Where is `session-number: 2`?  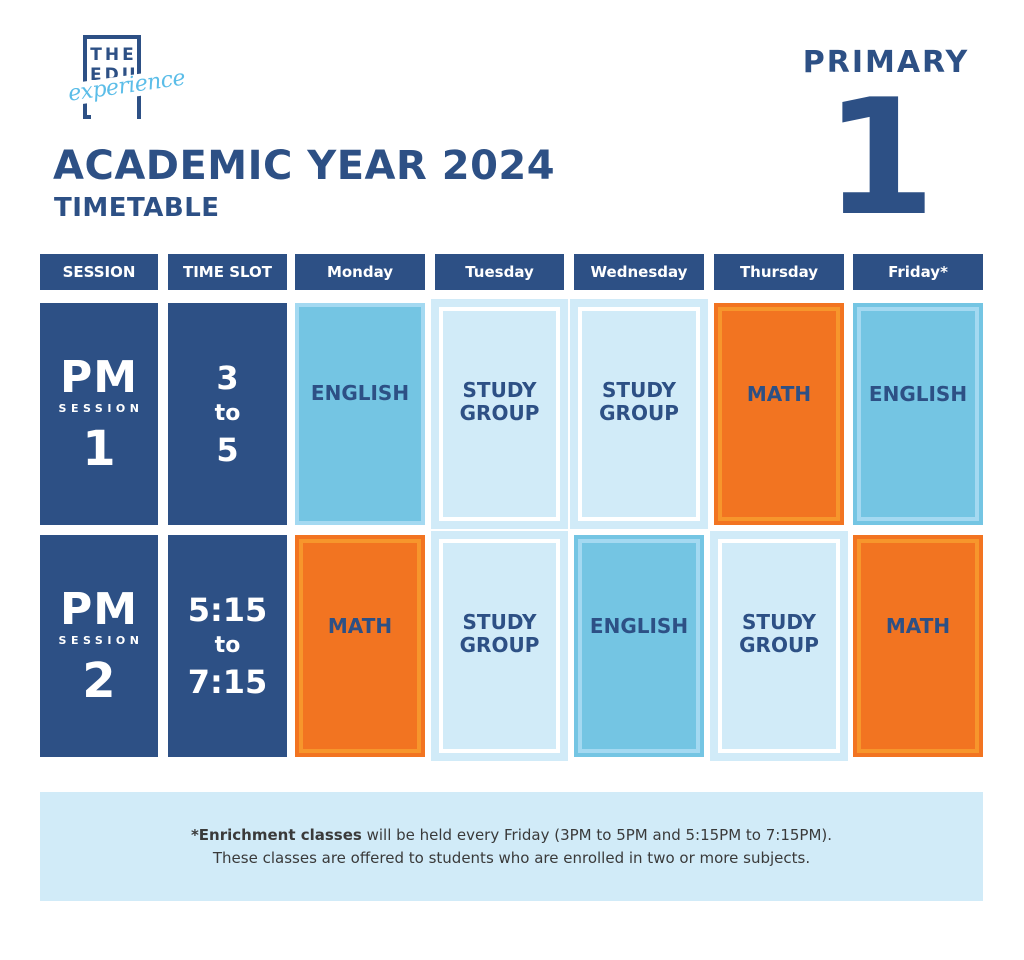
session-number: 2 is located at coordinates (99, 681).